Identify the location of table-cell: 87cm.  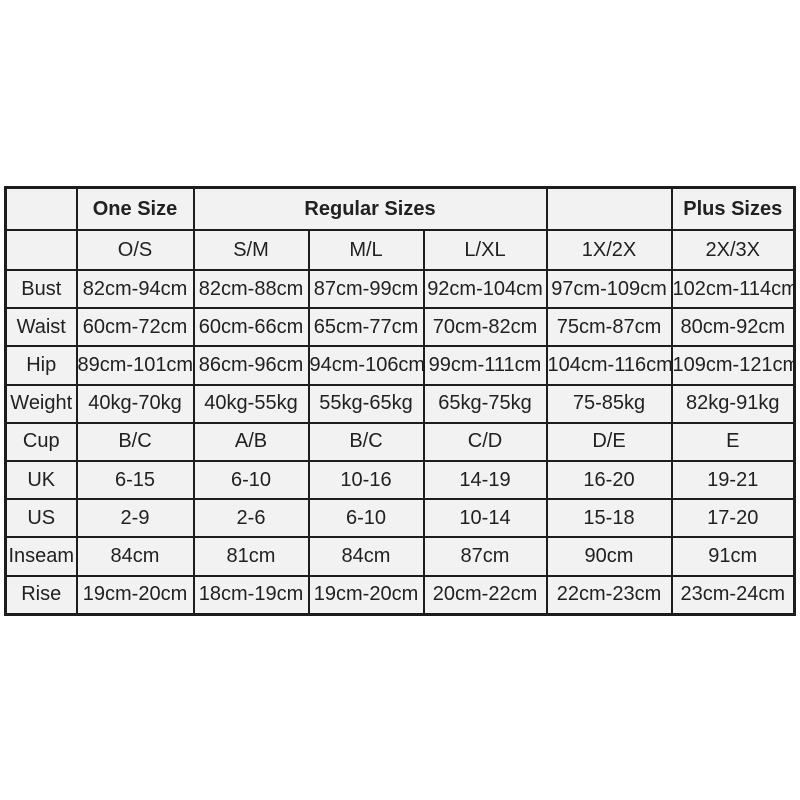
(485, 556).